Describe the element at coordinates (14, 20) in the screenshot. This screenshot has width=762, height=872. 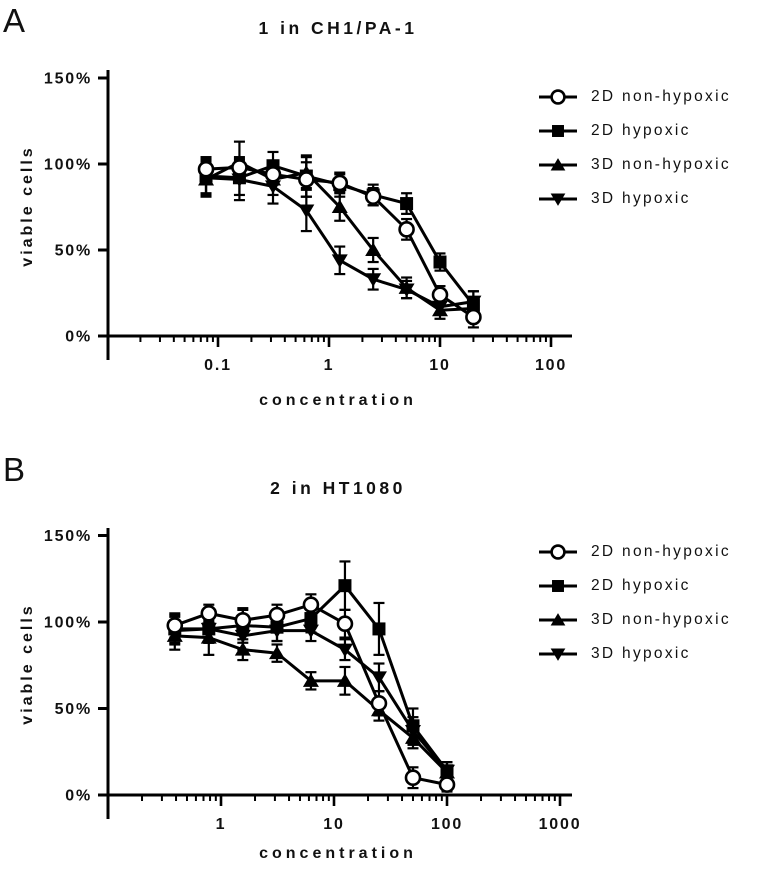
I see `panel-letter-a: A` at that location.